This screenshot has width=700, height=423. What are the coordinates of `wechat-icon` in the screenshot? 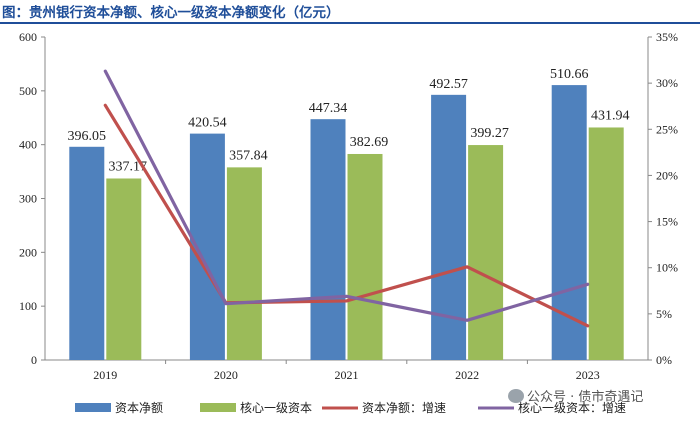 It's located at (516, 396).